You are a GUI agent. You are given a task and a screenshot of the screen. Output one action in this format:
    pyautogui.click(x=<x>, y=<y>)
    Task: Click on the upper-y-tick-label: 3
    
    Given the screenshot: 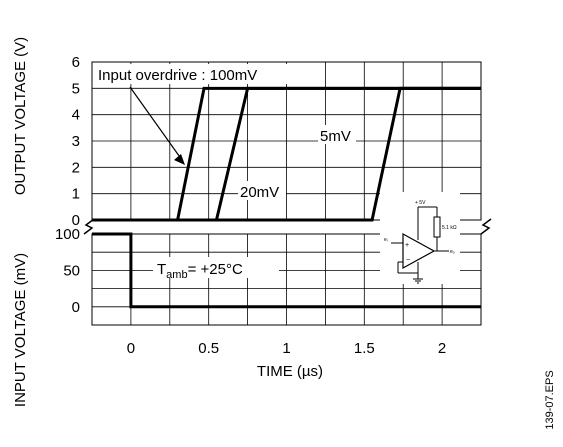 What is the action you would take?
    pyautogui.click(x=76, y=141)
    